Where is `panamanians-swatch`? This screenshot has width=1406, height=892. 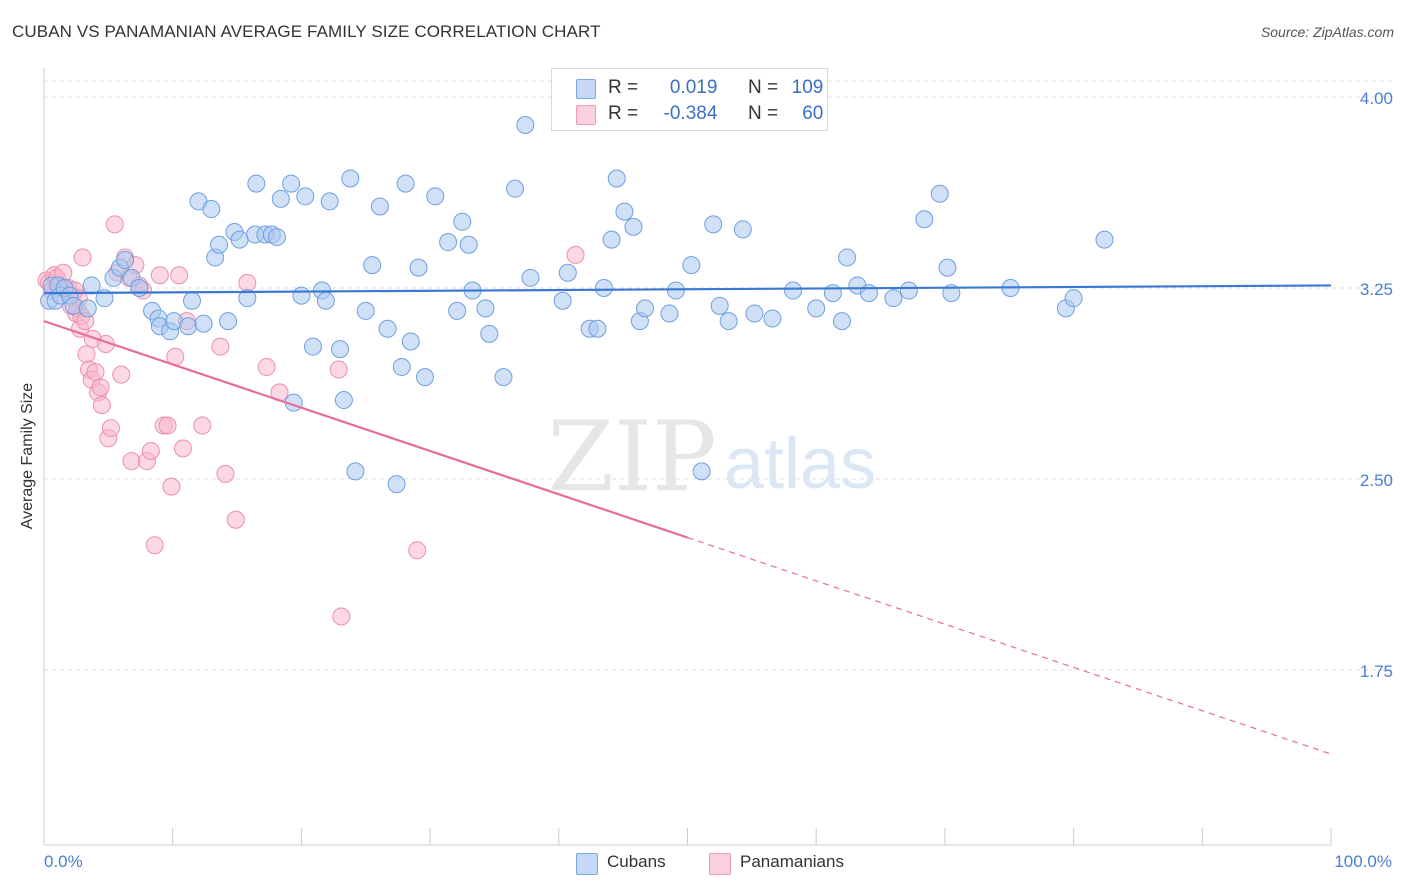 panamanians-swatch is located at coordinates (586, 115).